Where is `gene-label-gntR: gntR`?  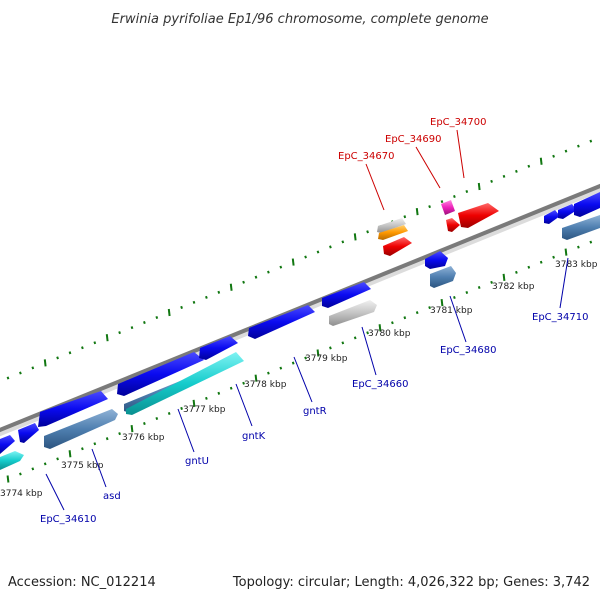 gene-label-gntR: gntR is located at coordinates (315, 411).